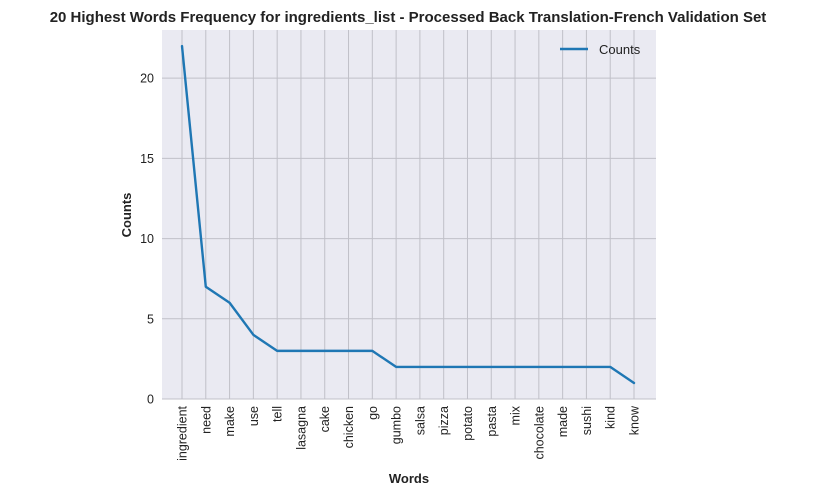  Describe the element at coordinates (206, 420) in the screenshot. I see `x-tick-label: need` at that location.